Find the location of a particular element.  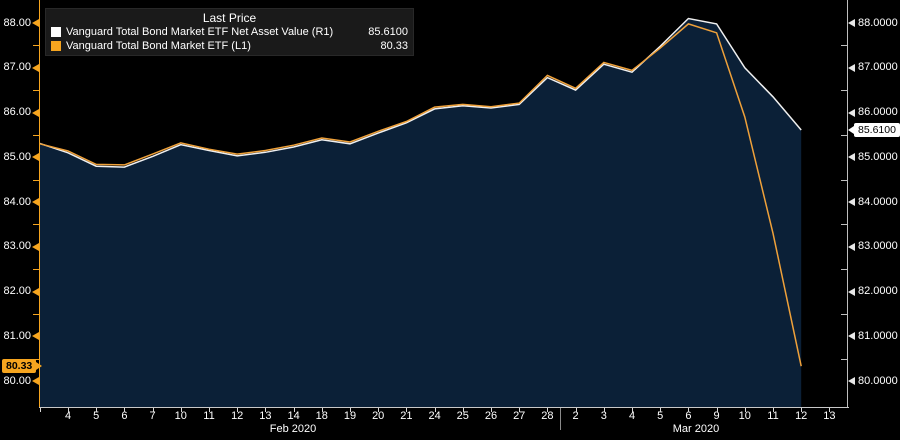

price-value-tag: 80.33 is located at coordinates (22, 366).